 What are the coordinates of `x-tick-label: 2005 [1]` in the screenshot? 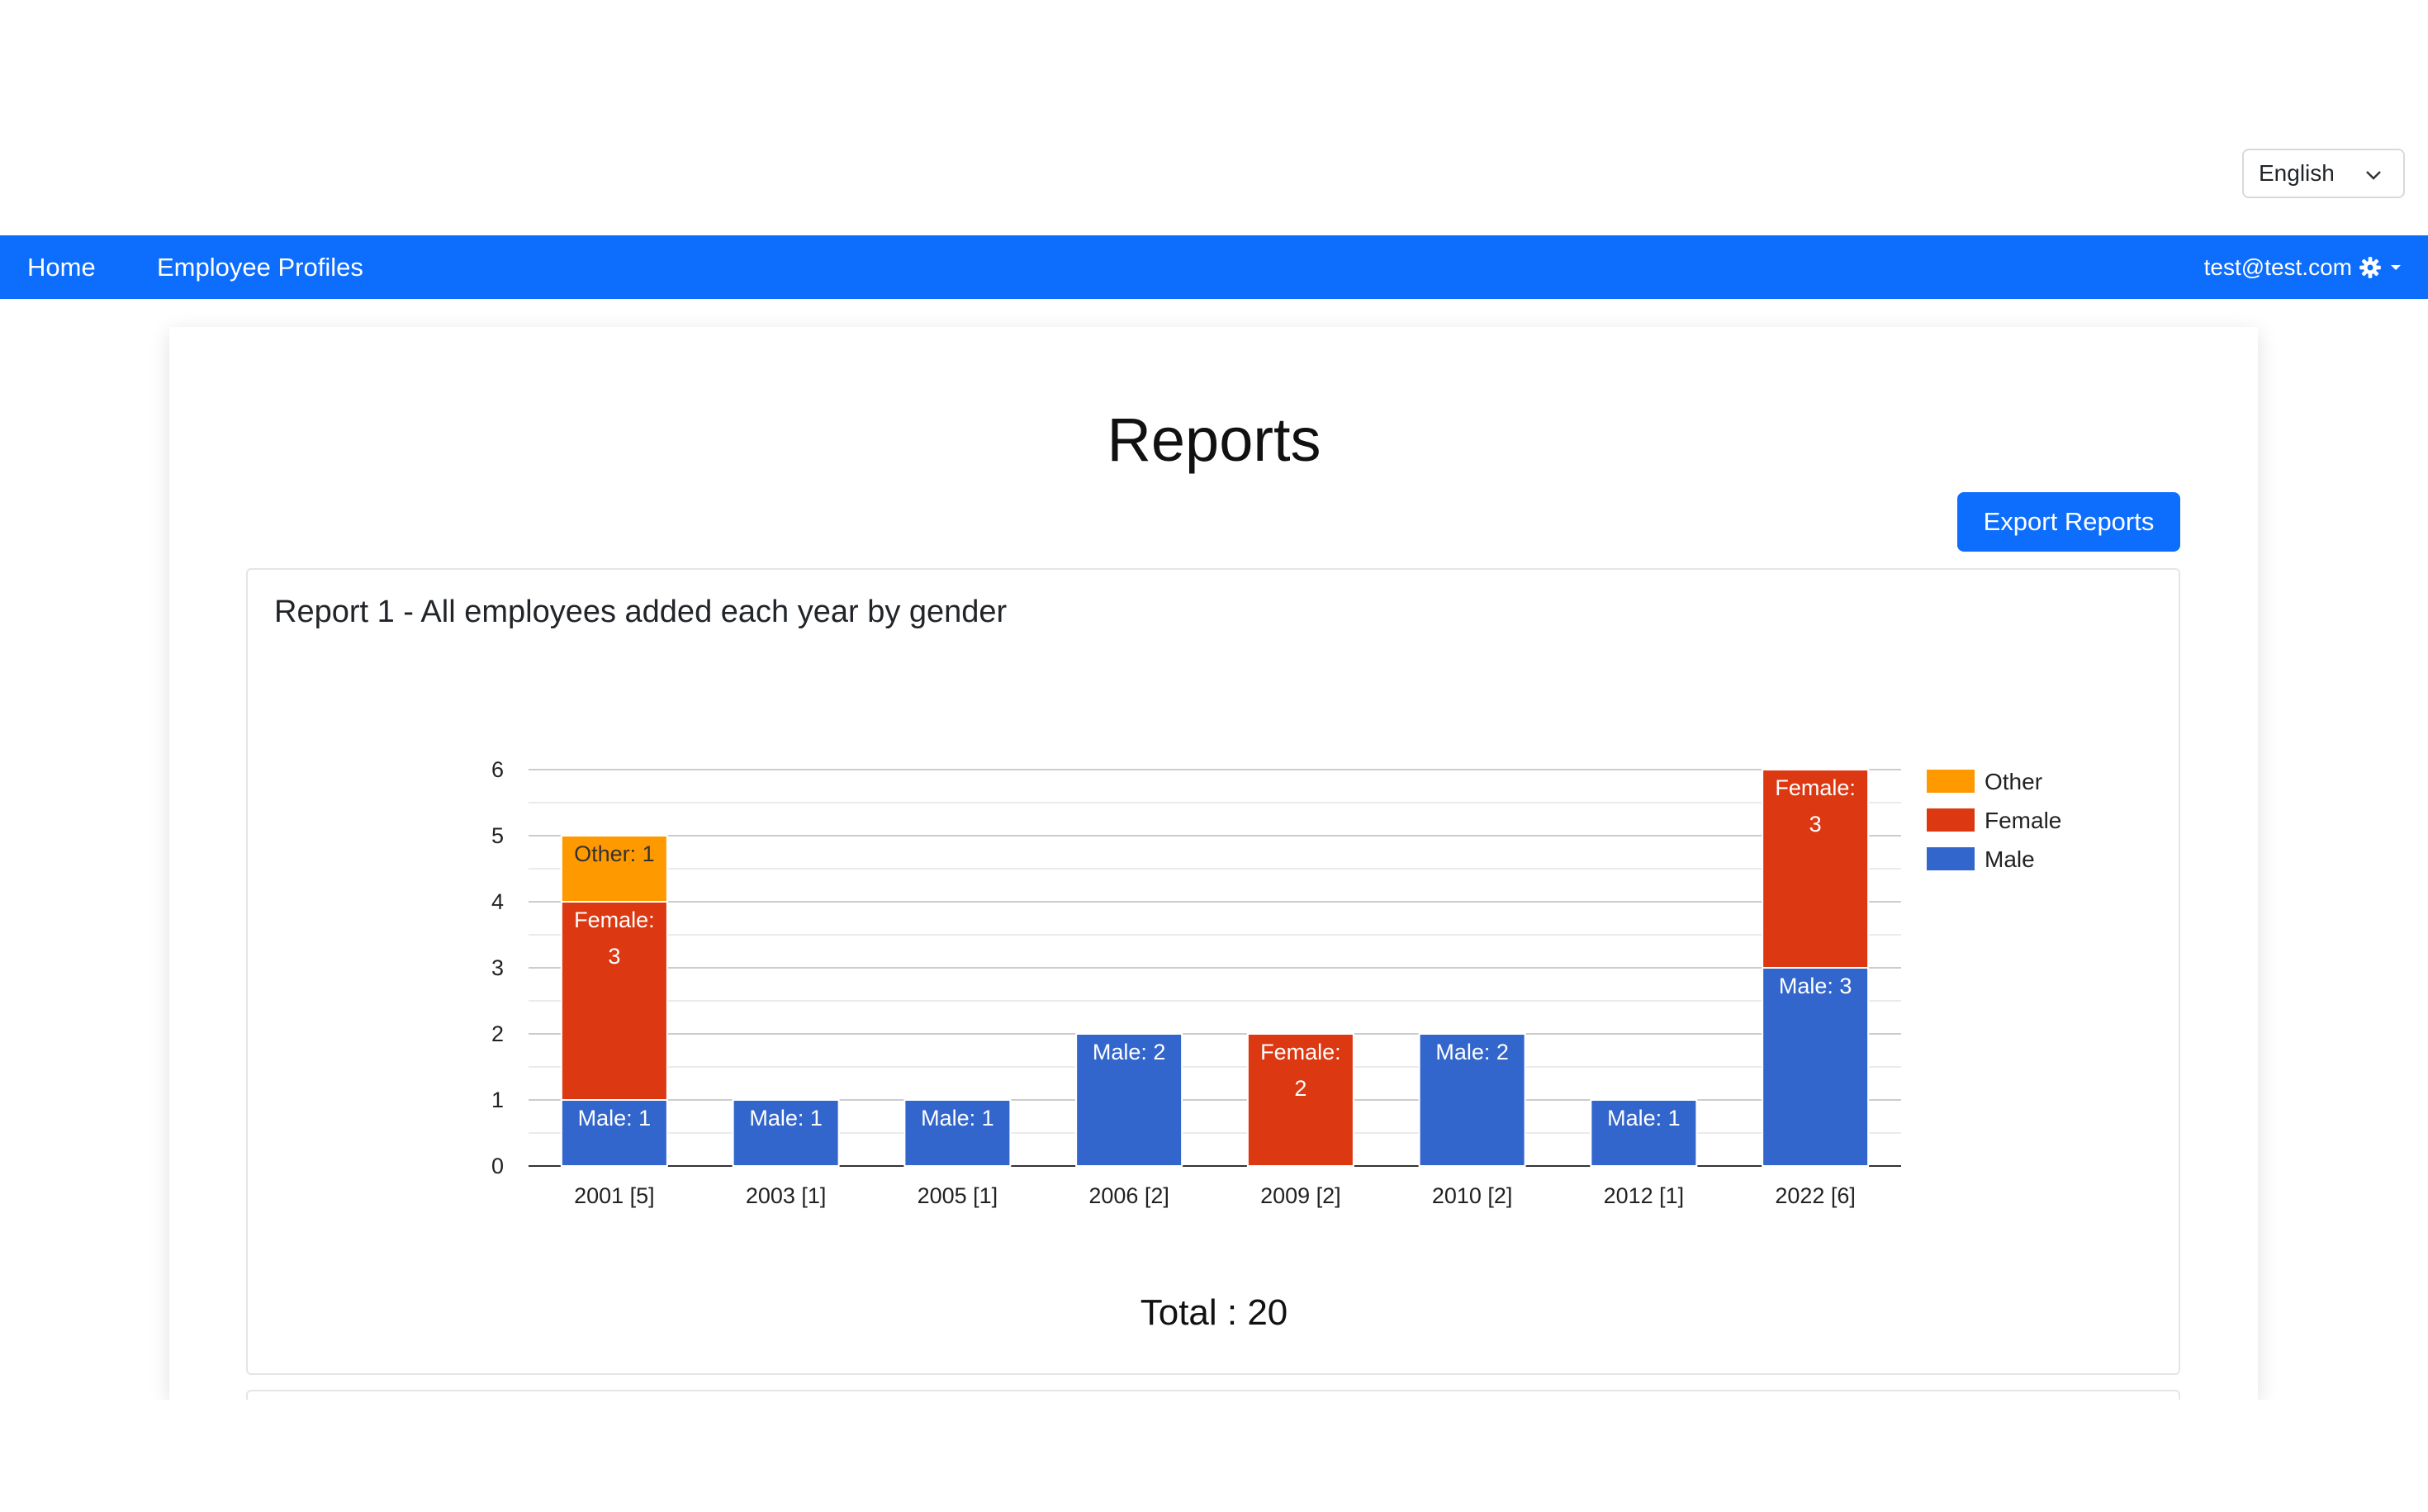 It's located at (958, 1195).